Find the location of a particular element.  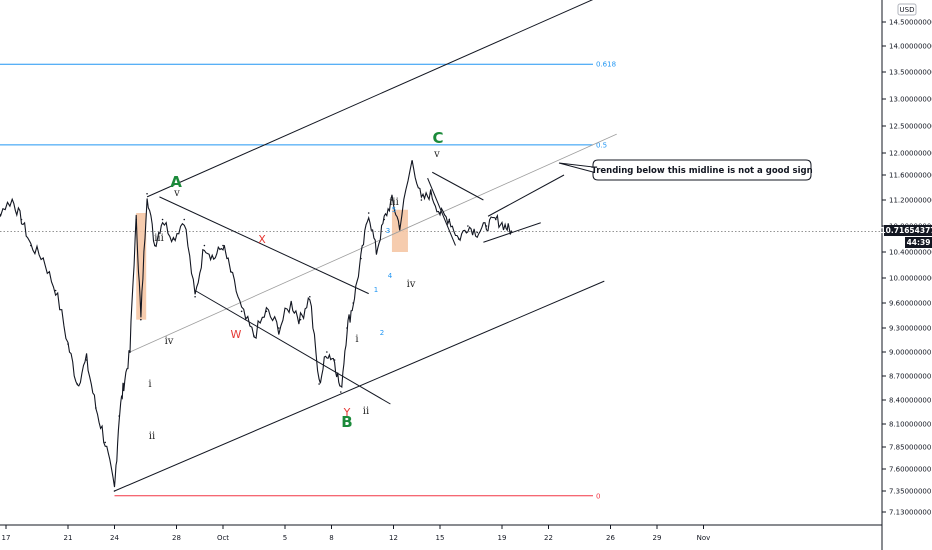

currency-badge is located at coordinates (907, 9).